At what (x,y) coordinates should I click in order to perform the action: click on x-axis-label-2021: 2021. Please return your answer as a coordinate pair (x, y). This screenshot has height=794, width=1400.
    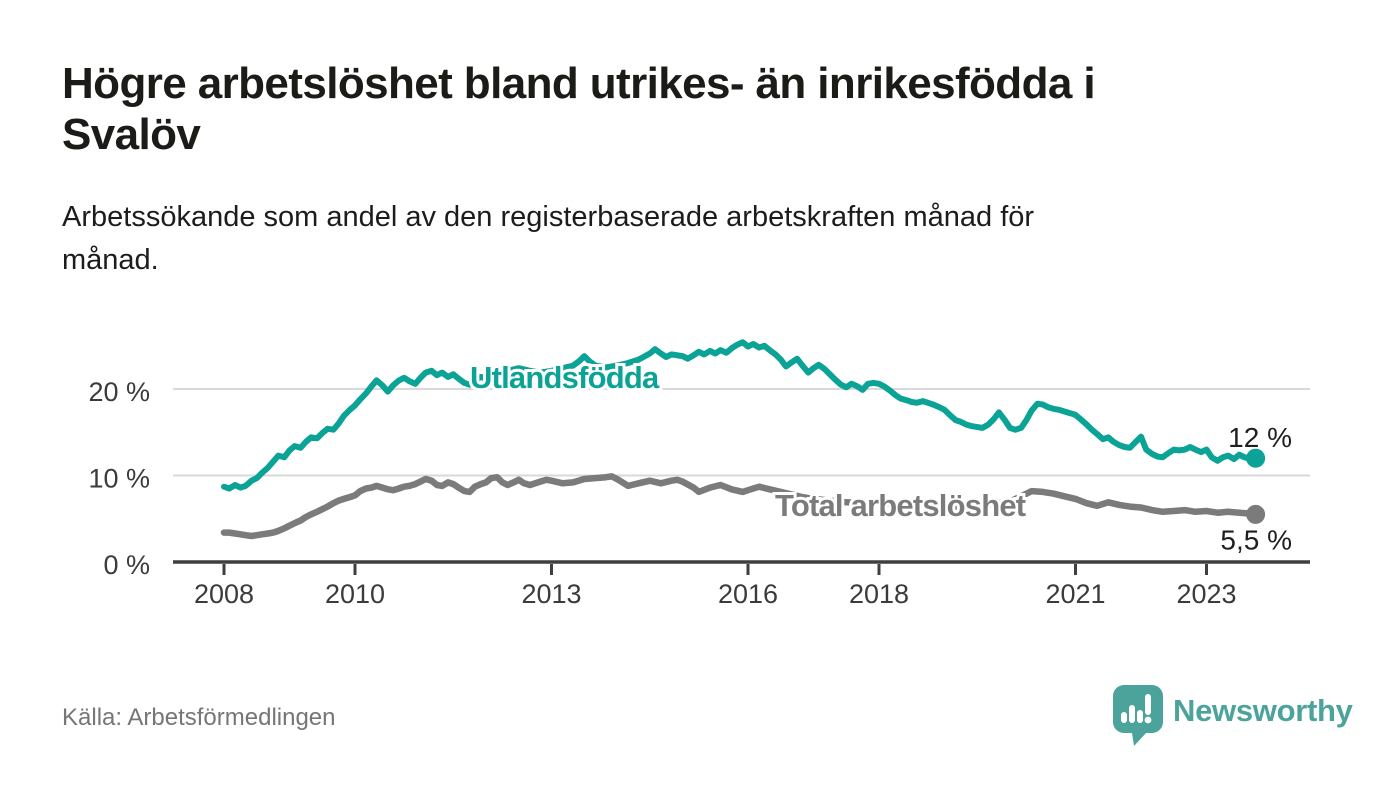
    Looking at the image, I should click on (1075, 594).